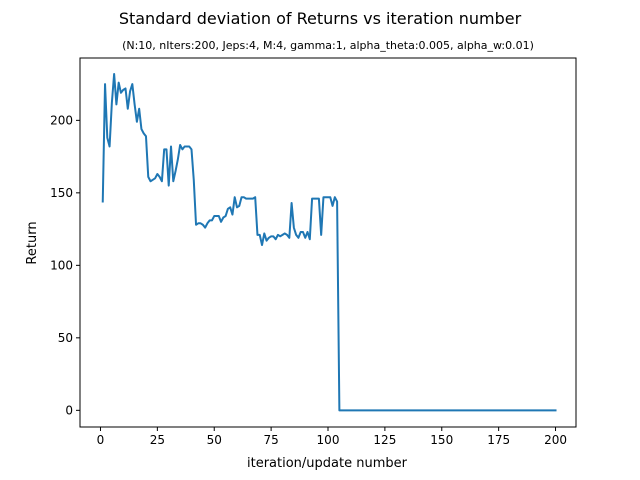 This screenshot has height=480, width=640. What do you see at coordinates (101, 440) in the screenshot?
I see `x-tick-label: 0` at bounding box center [101, 440].